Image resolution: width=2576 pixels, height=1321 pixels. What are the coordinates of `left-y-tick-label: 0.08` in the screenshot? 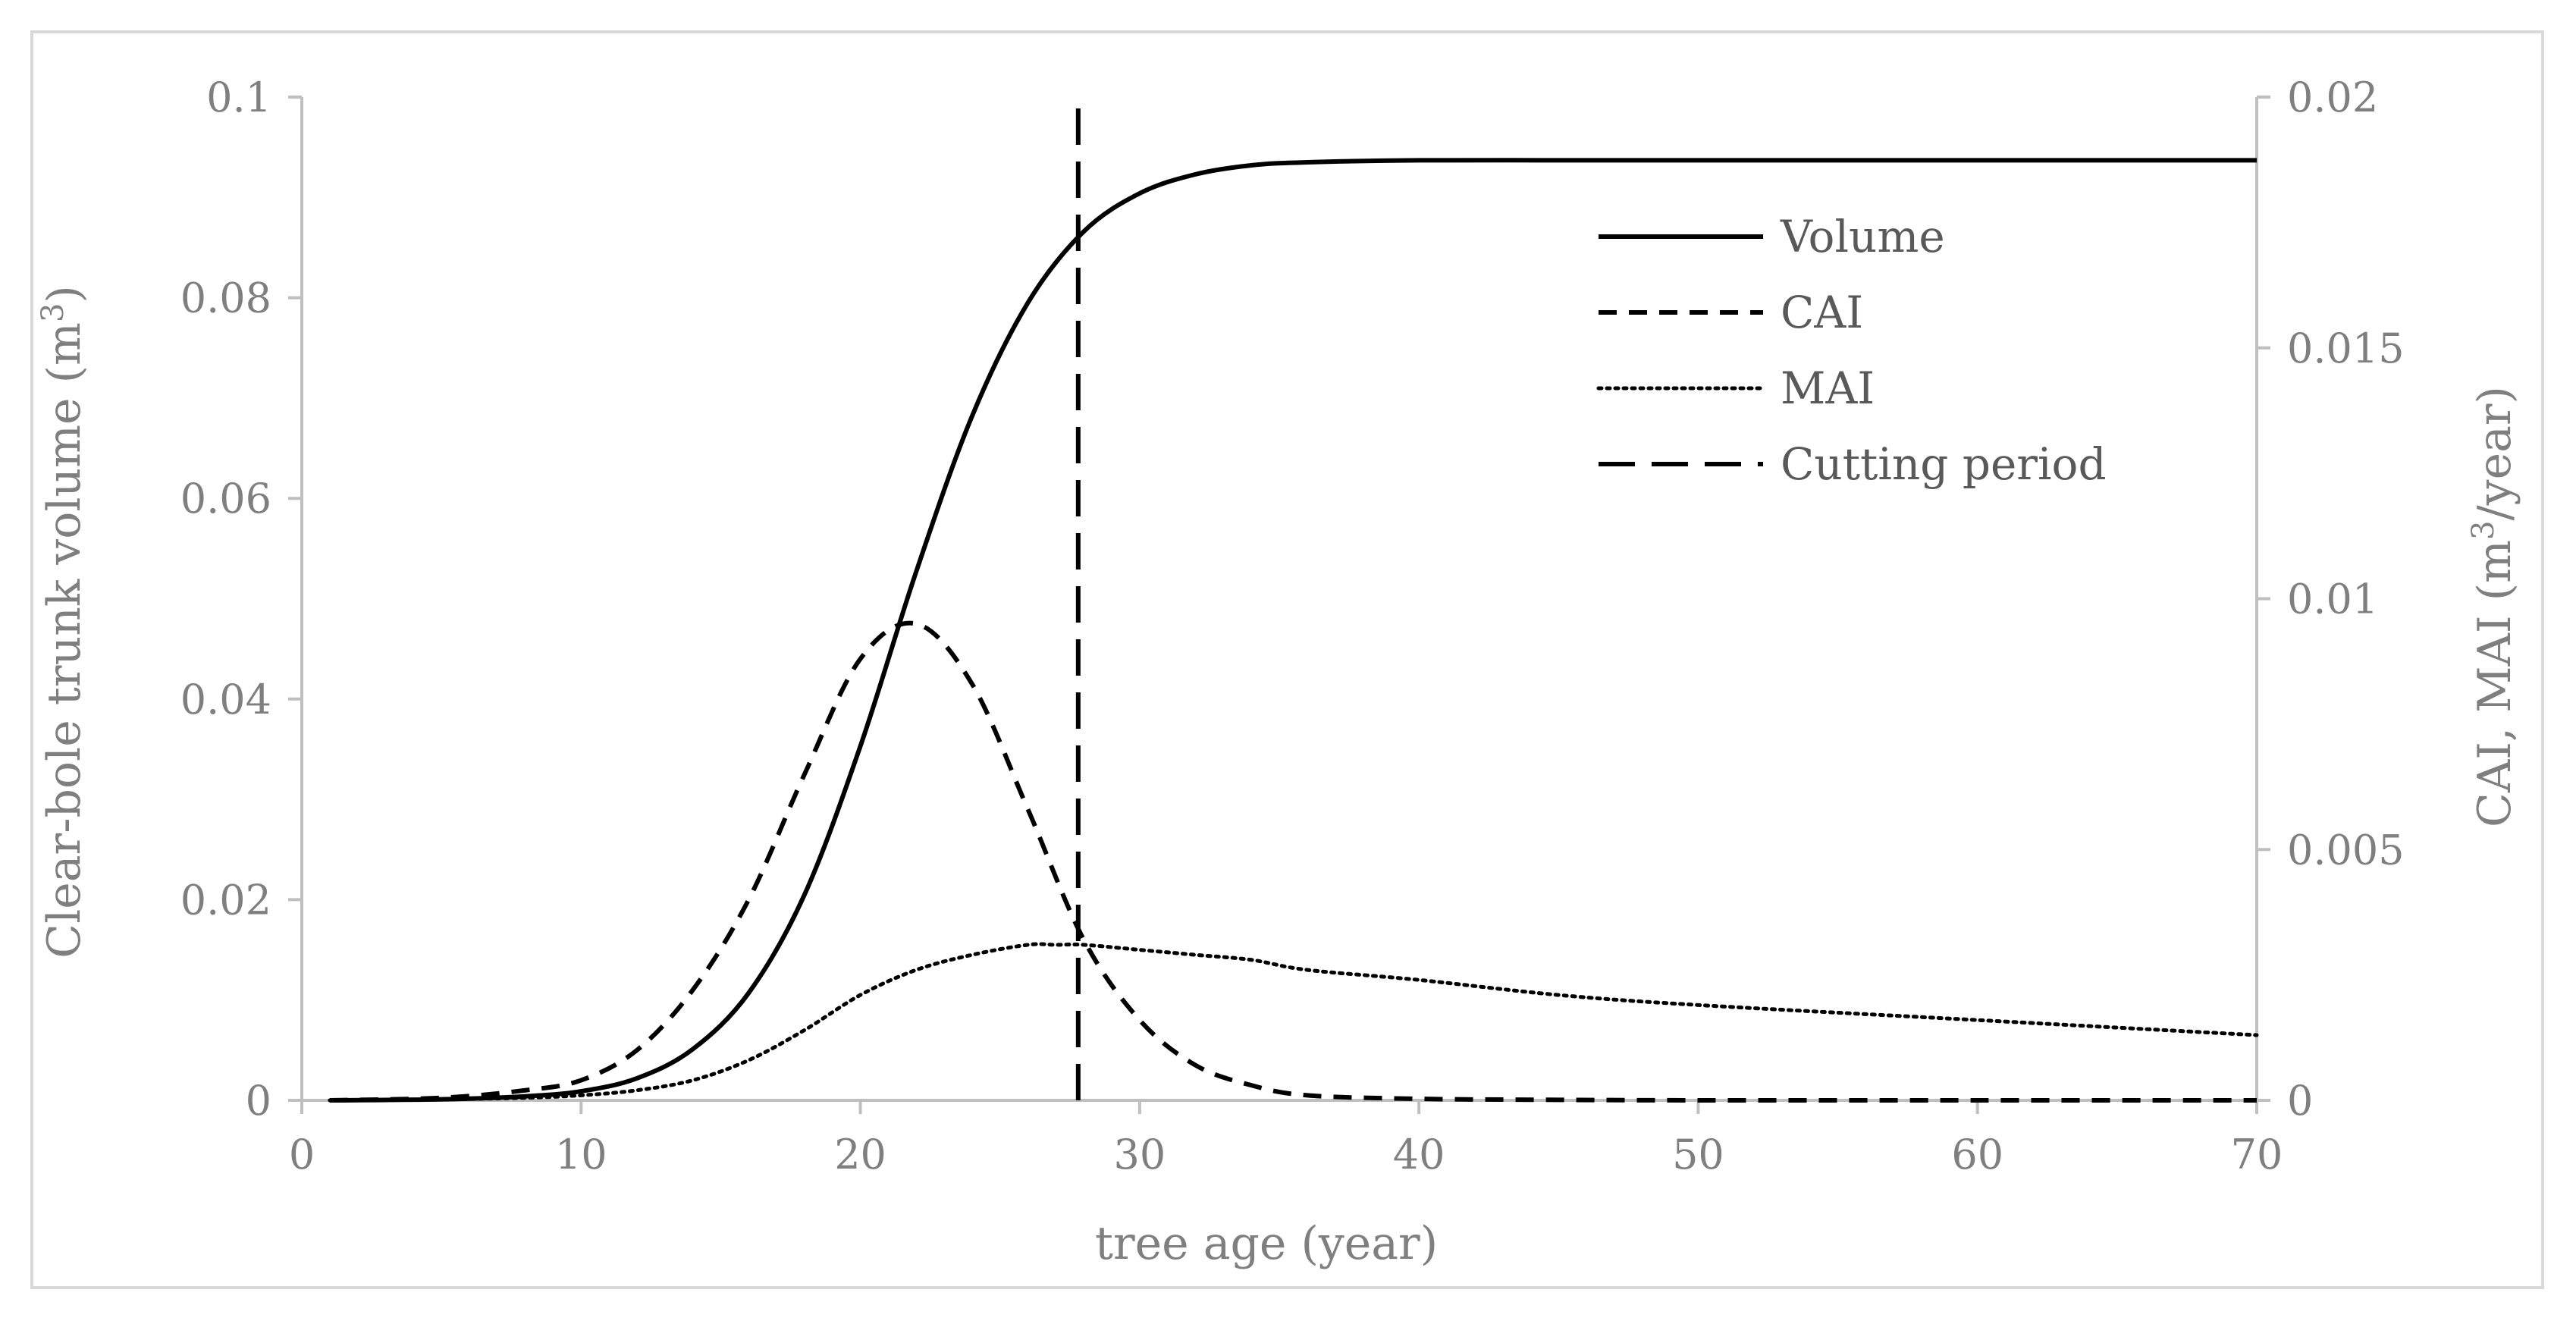 It's located at (225, 298).